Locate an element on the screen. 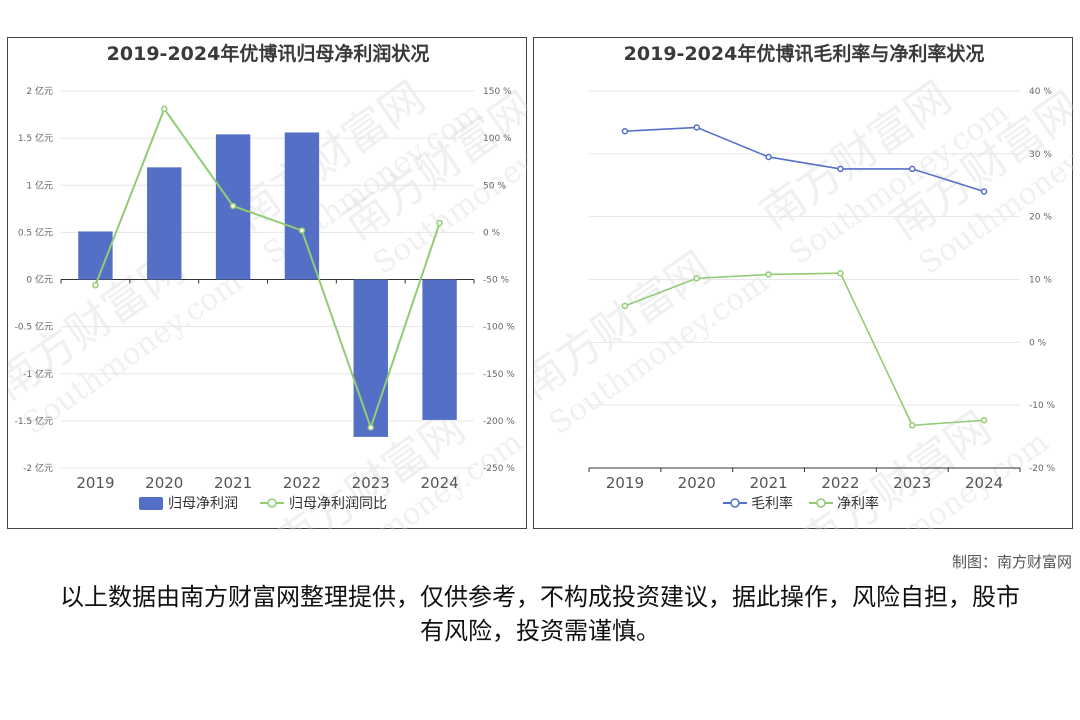 Image resolution: width=1080 pixels, height=720 pixels. bar-2022 is located at coordinates (302, 206).